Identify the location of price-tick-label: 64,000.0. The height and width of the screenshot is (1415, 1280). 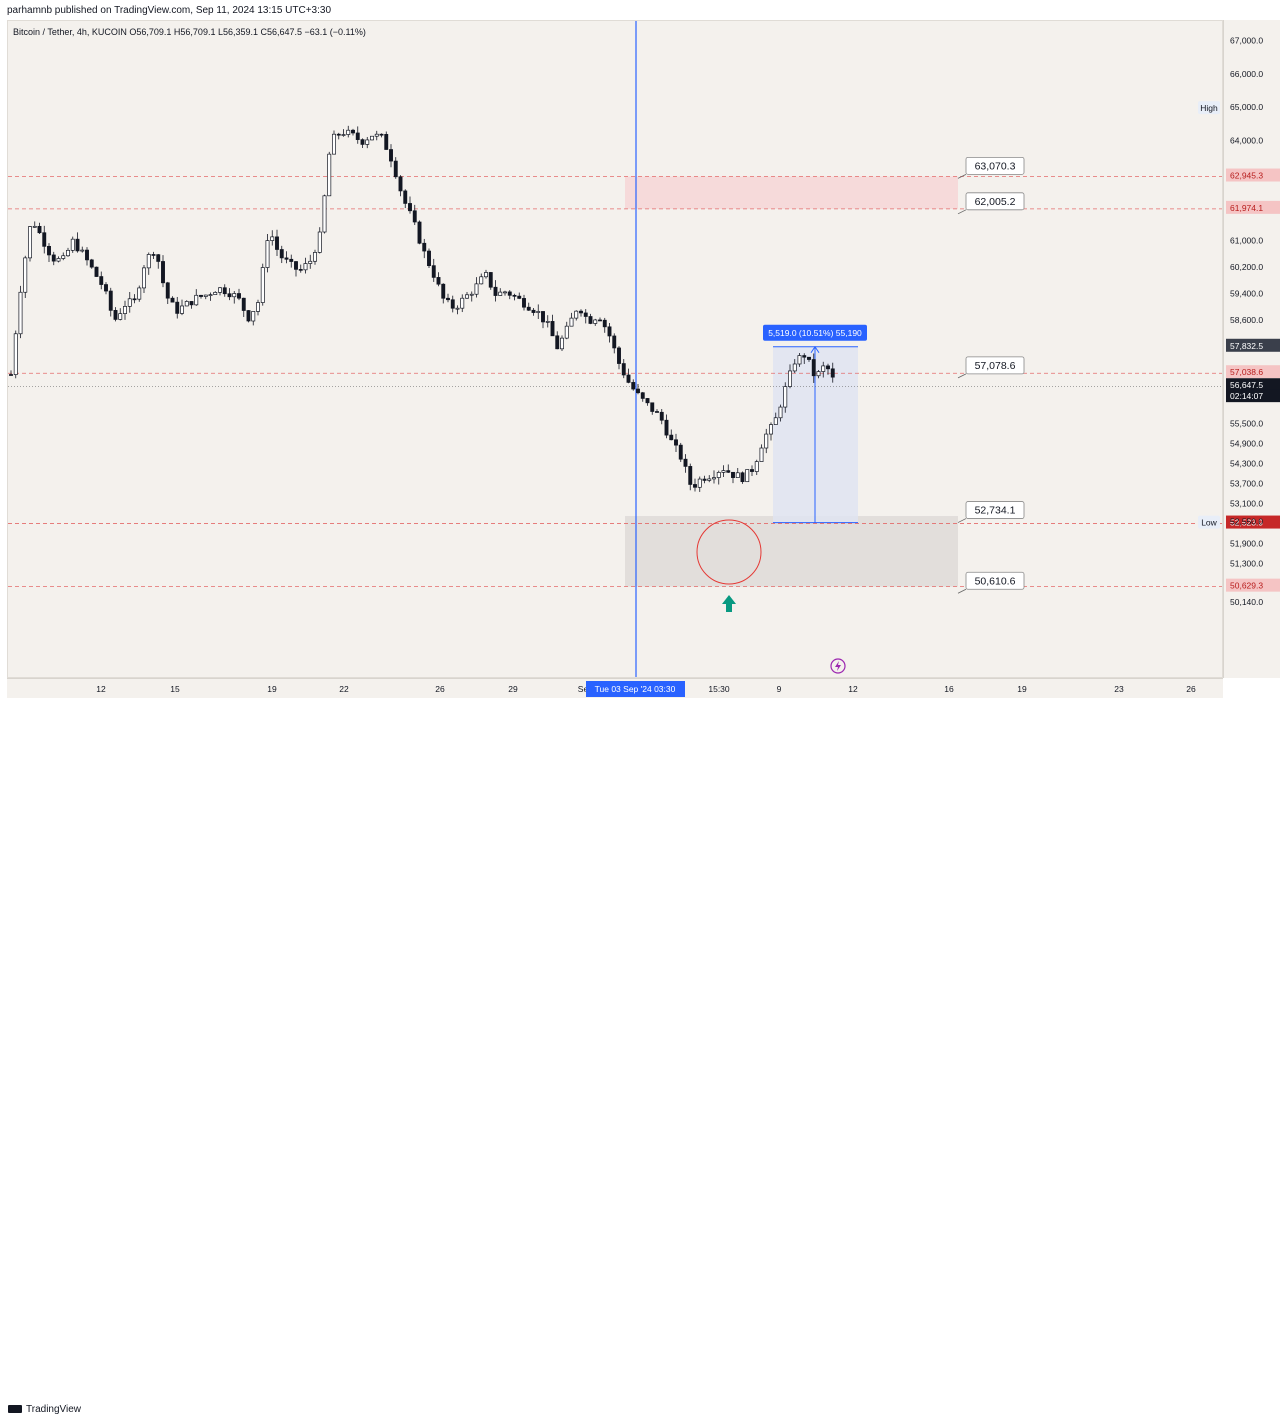
(1246, 140).